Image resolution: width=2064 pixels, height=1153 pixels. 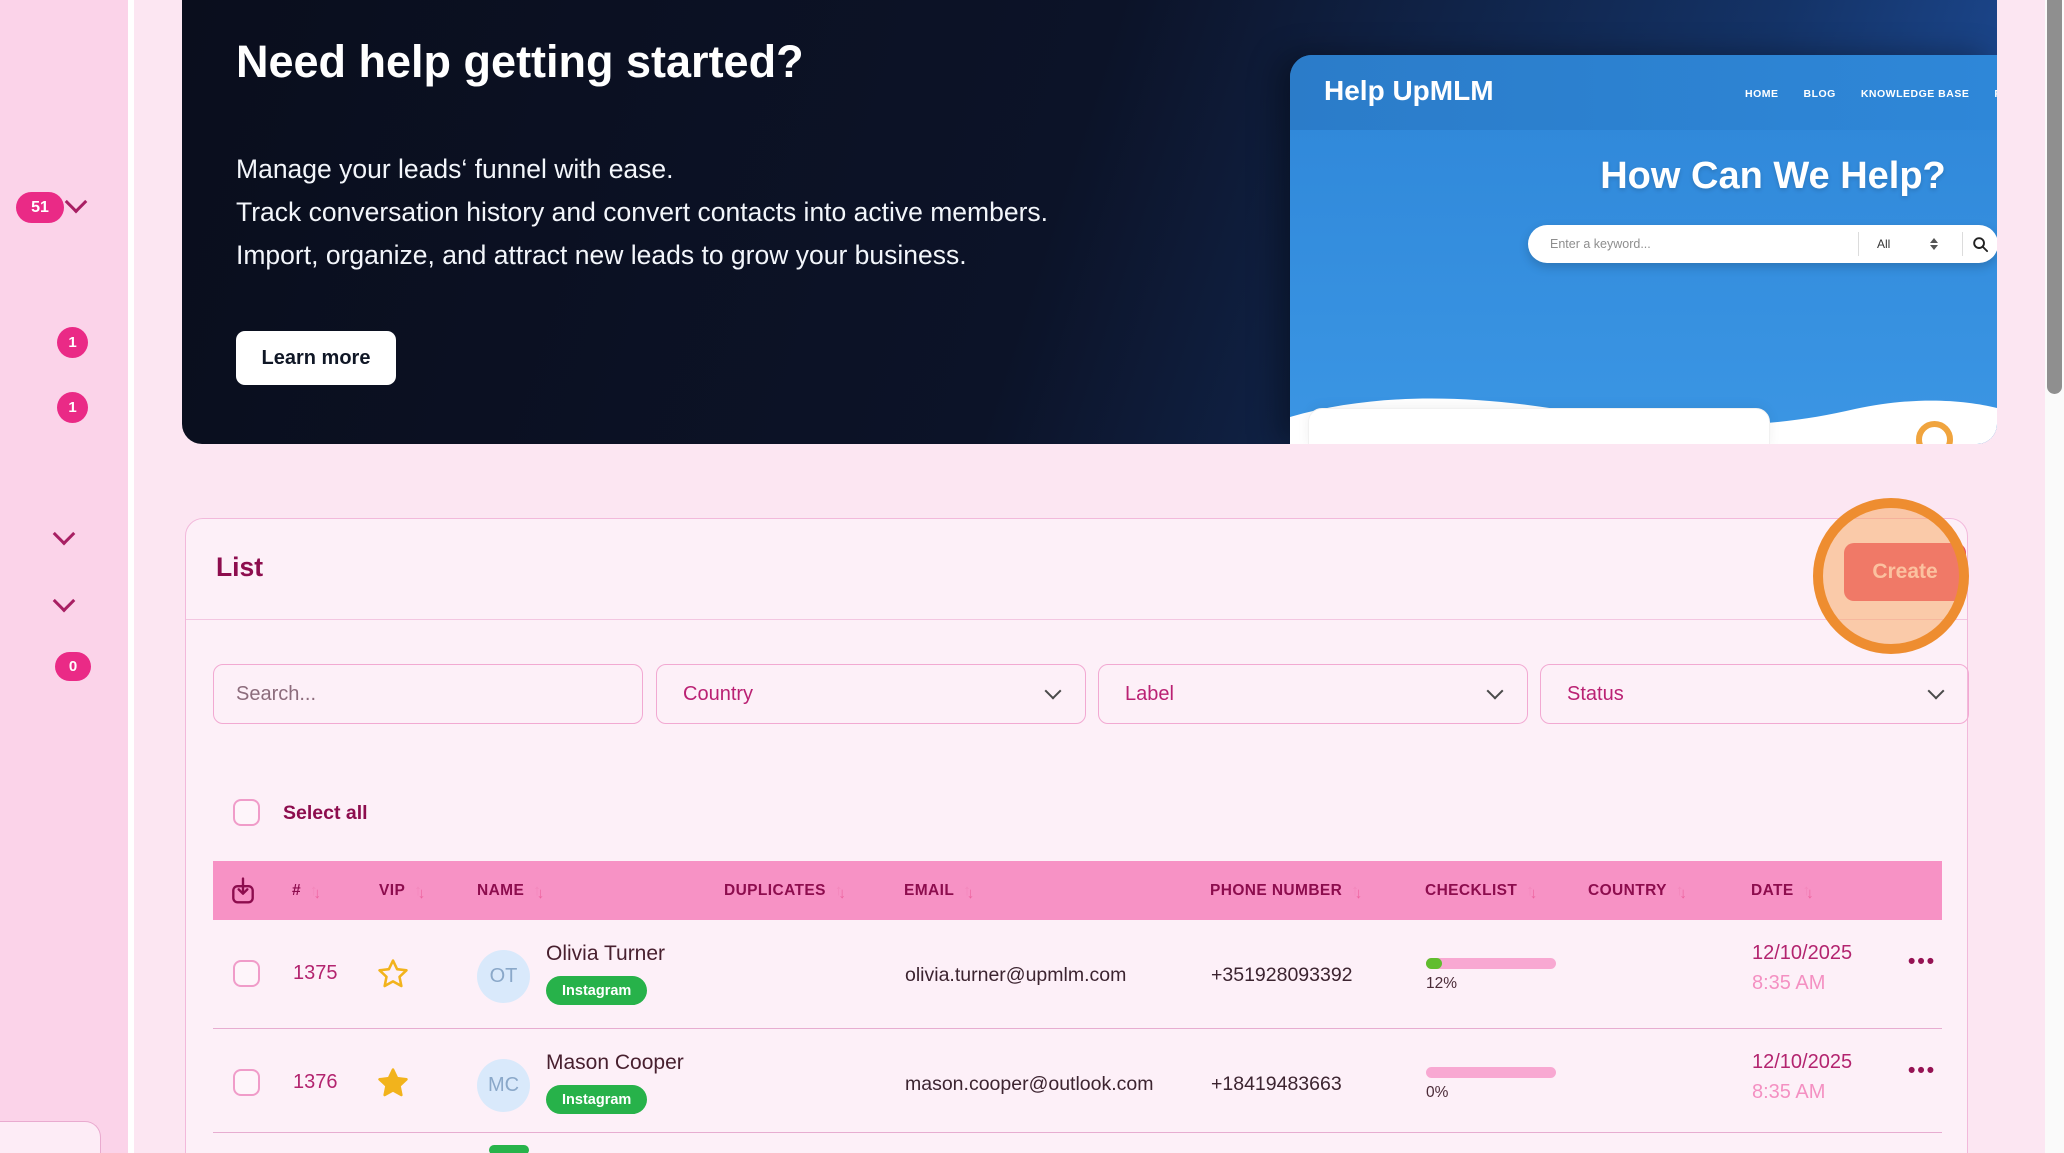 What do you see at coordinates (511, 892) in the screenshot?
I see `column-header-name: NAME ↑ ↓` at bounding box center [511, 892].